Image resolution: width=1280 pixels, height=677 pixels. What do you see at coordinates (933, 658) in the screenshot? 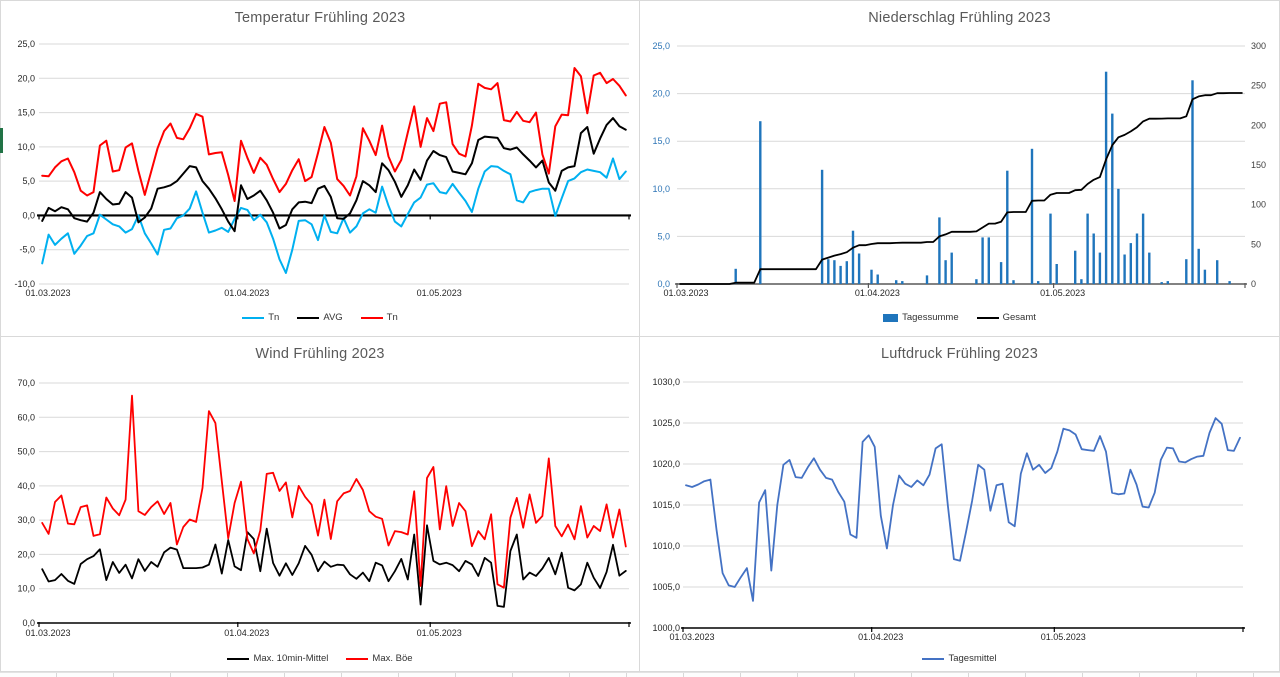
I see `tagesmittel-line-swatch` at bounding box center [933, 658].